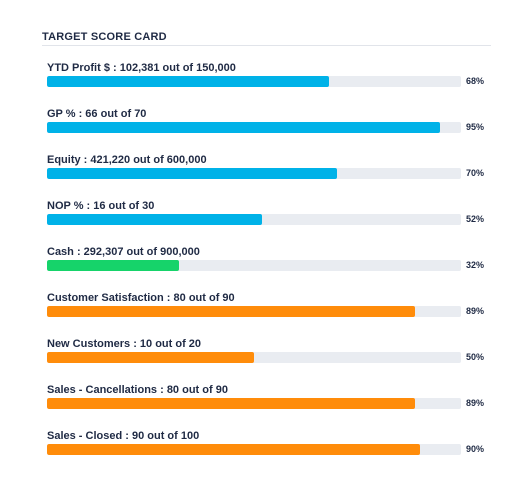 This screenshot has width=520, height=495. Describe the element at coordinates (123, 252) in the screenshot. I see `metric-label: Cash : 292,307 out of 900,000` at that location.